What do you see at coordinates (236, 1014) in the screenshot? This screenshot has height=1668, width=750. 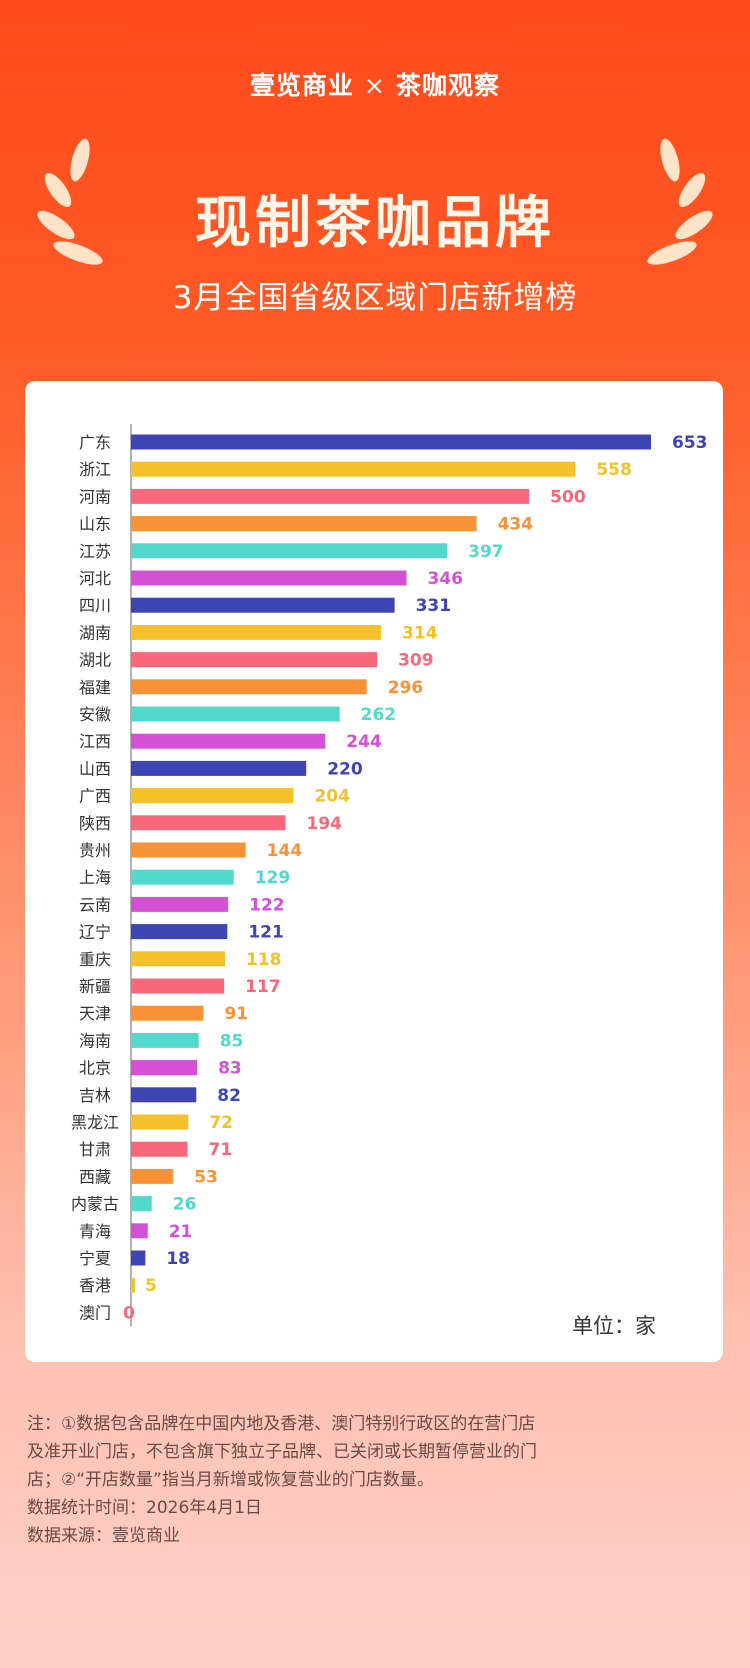 I see `value-label: 91` at bounding box center [236, 1014].